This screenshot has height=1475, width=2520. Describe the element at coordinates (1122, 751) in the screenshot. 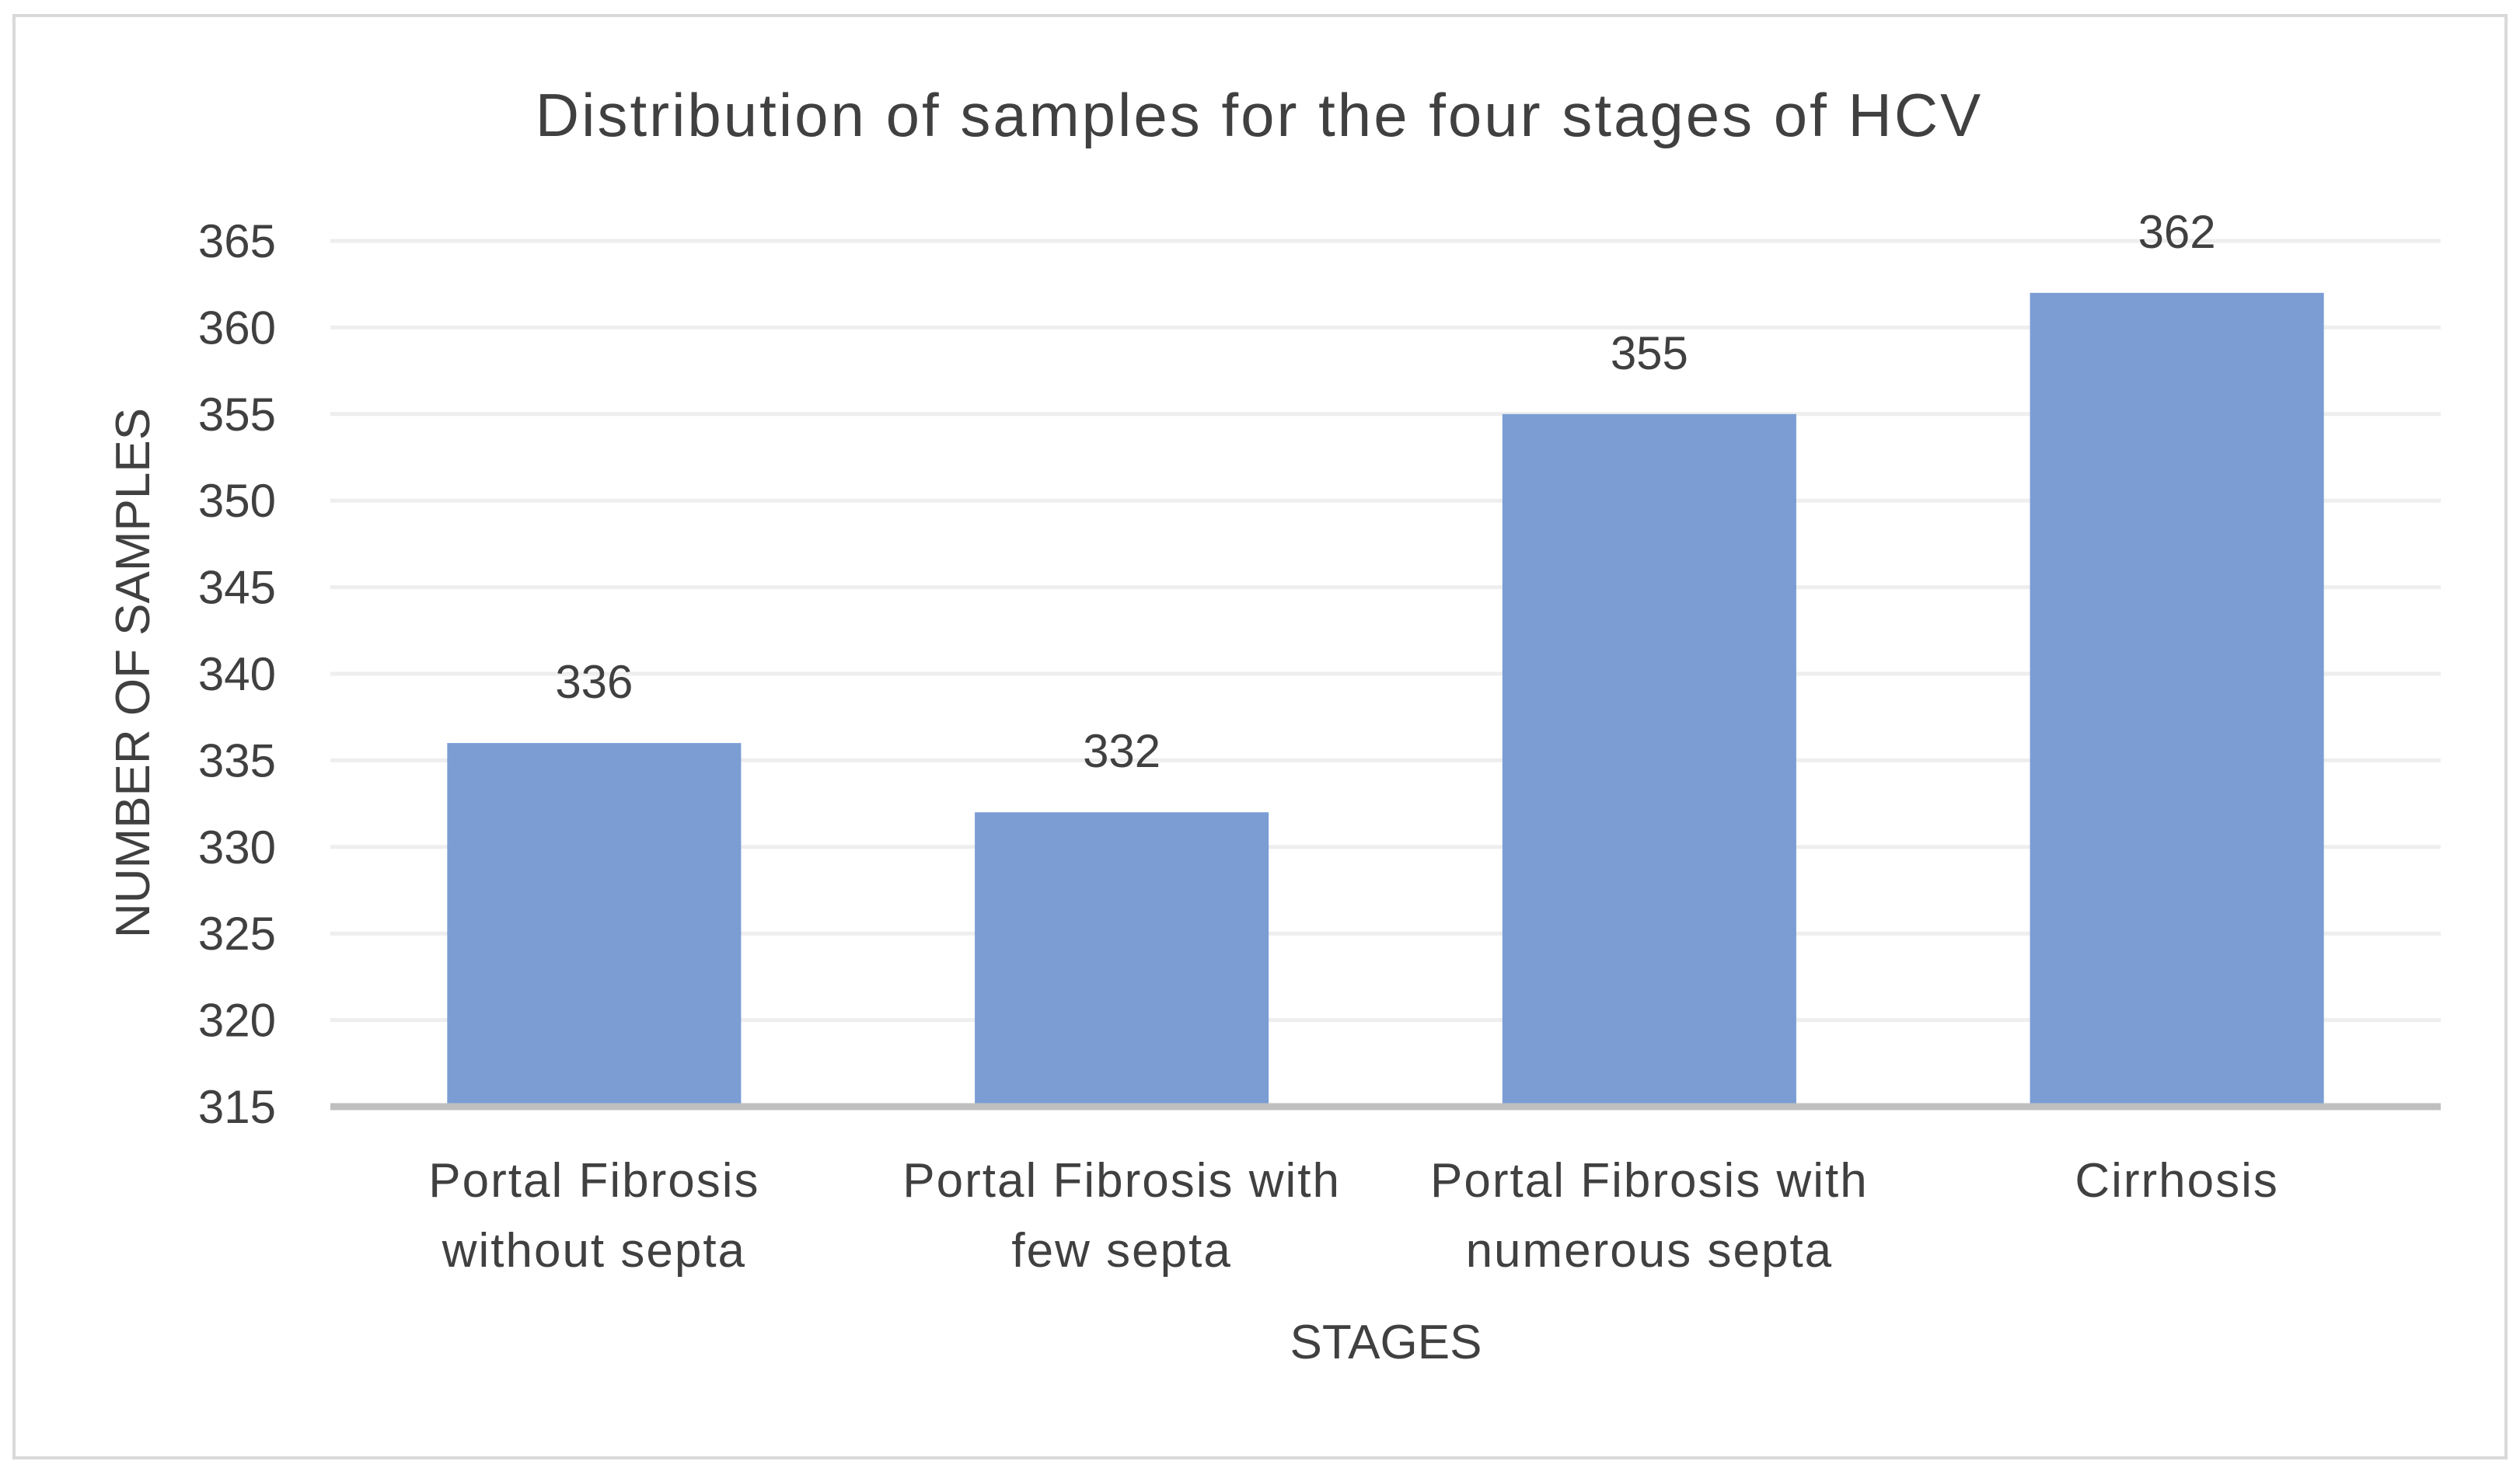

I see `data-label: 332` at that location.